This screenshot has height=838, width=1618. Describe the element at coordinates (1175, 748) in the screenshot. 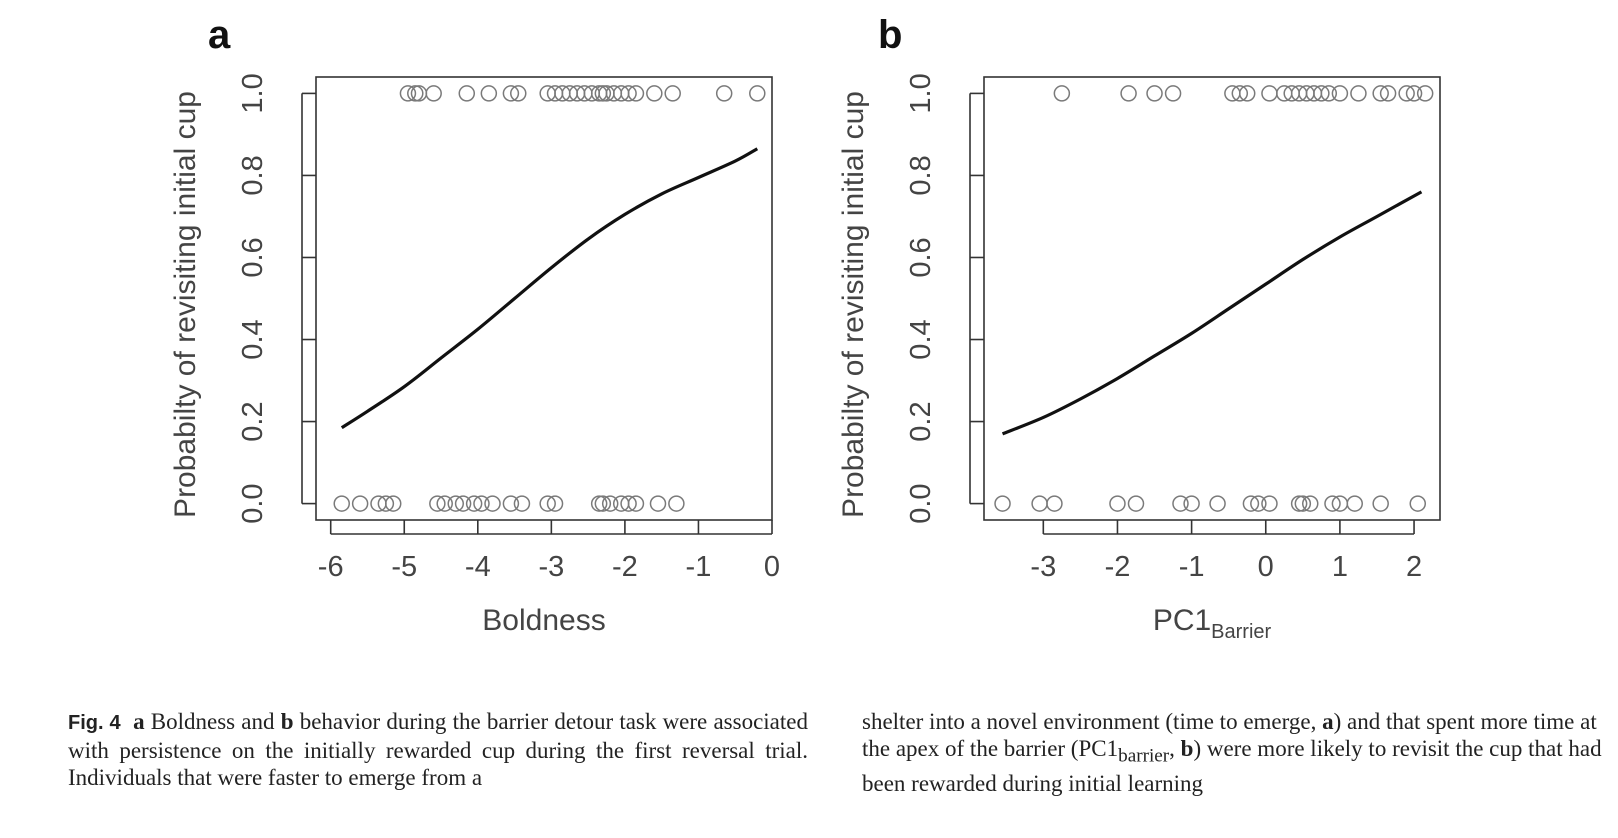

I see `caption-text: ,` at that location.